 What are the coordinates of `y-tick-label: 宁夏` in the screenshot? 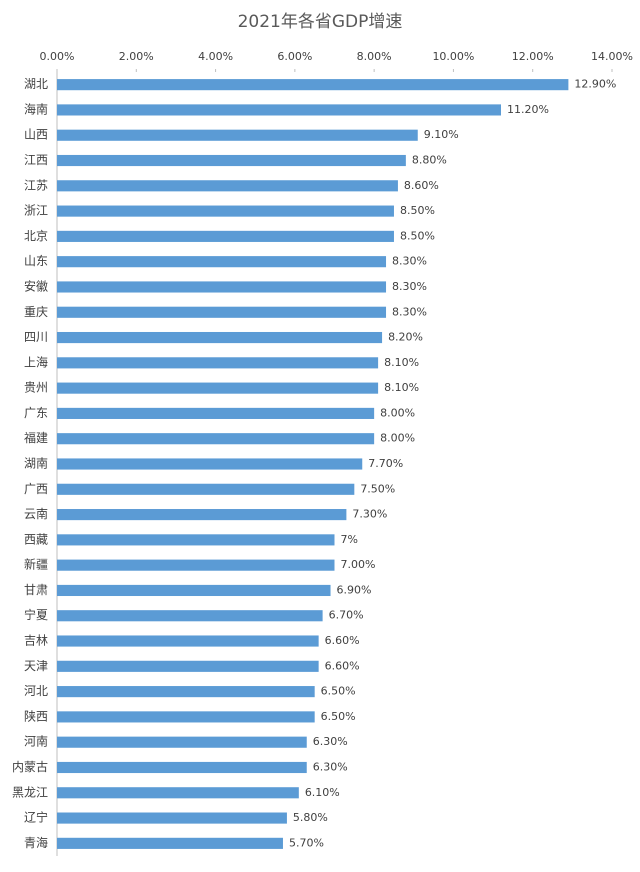 It's located at (36, 614).